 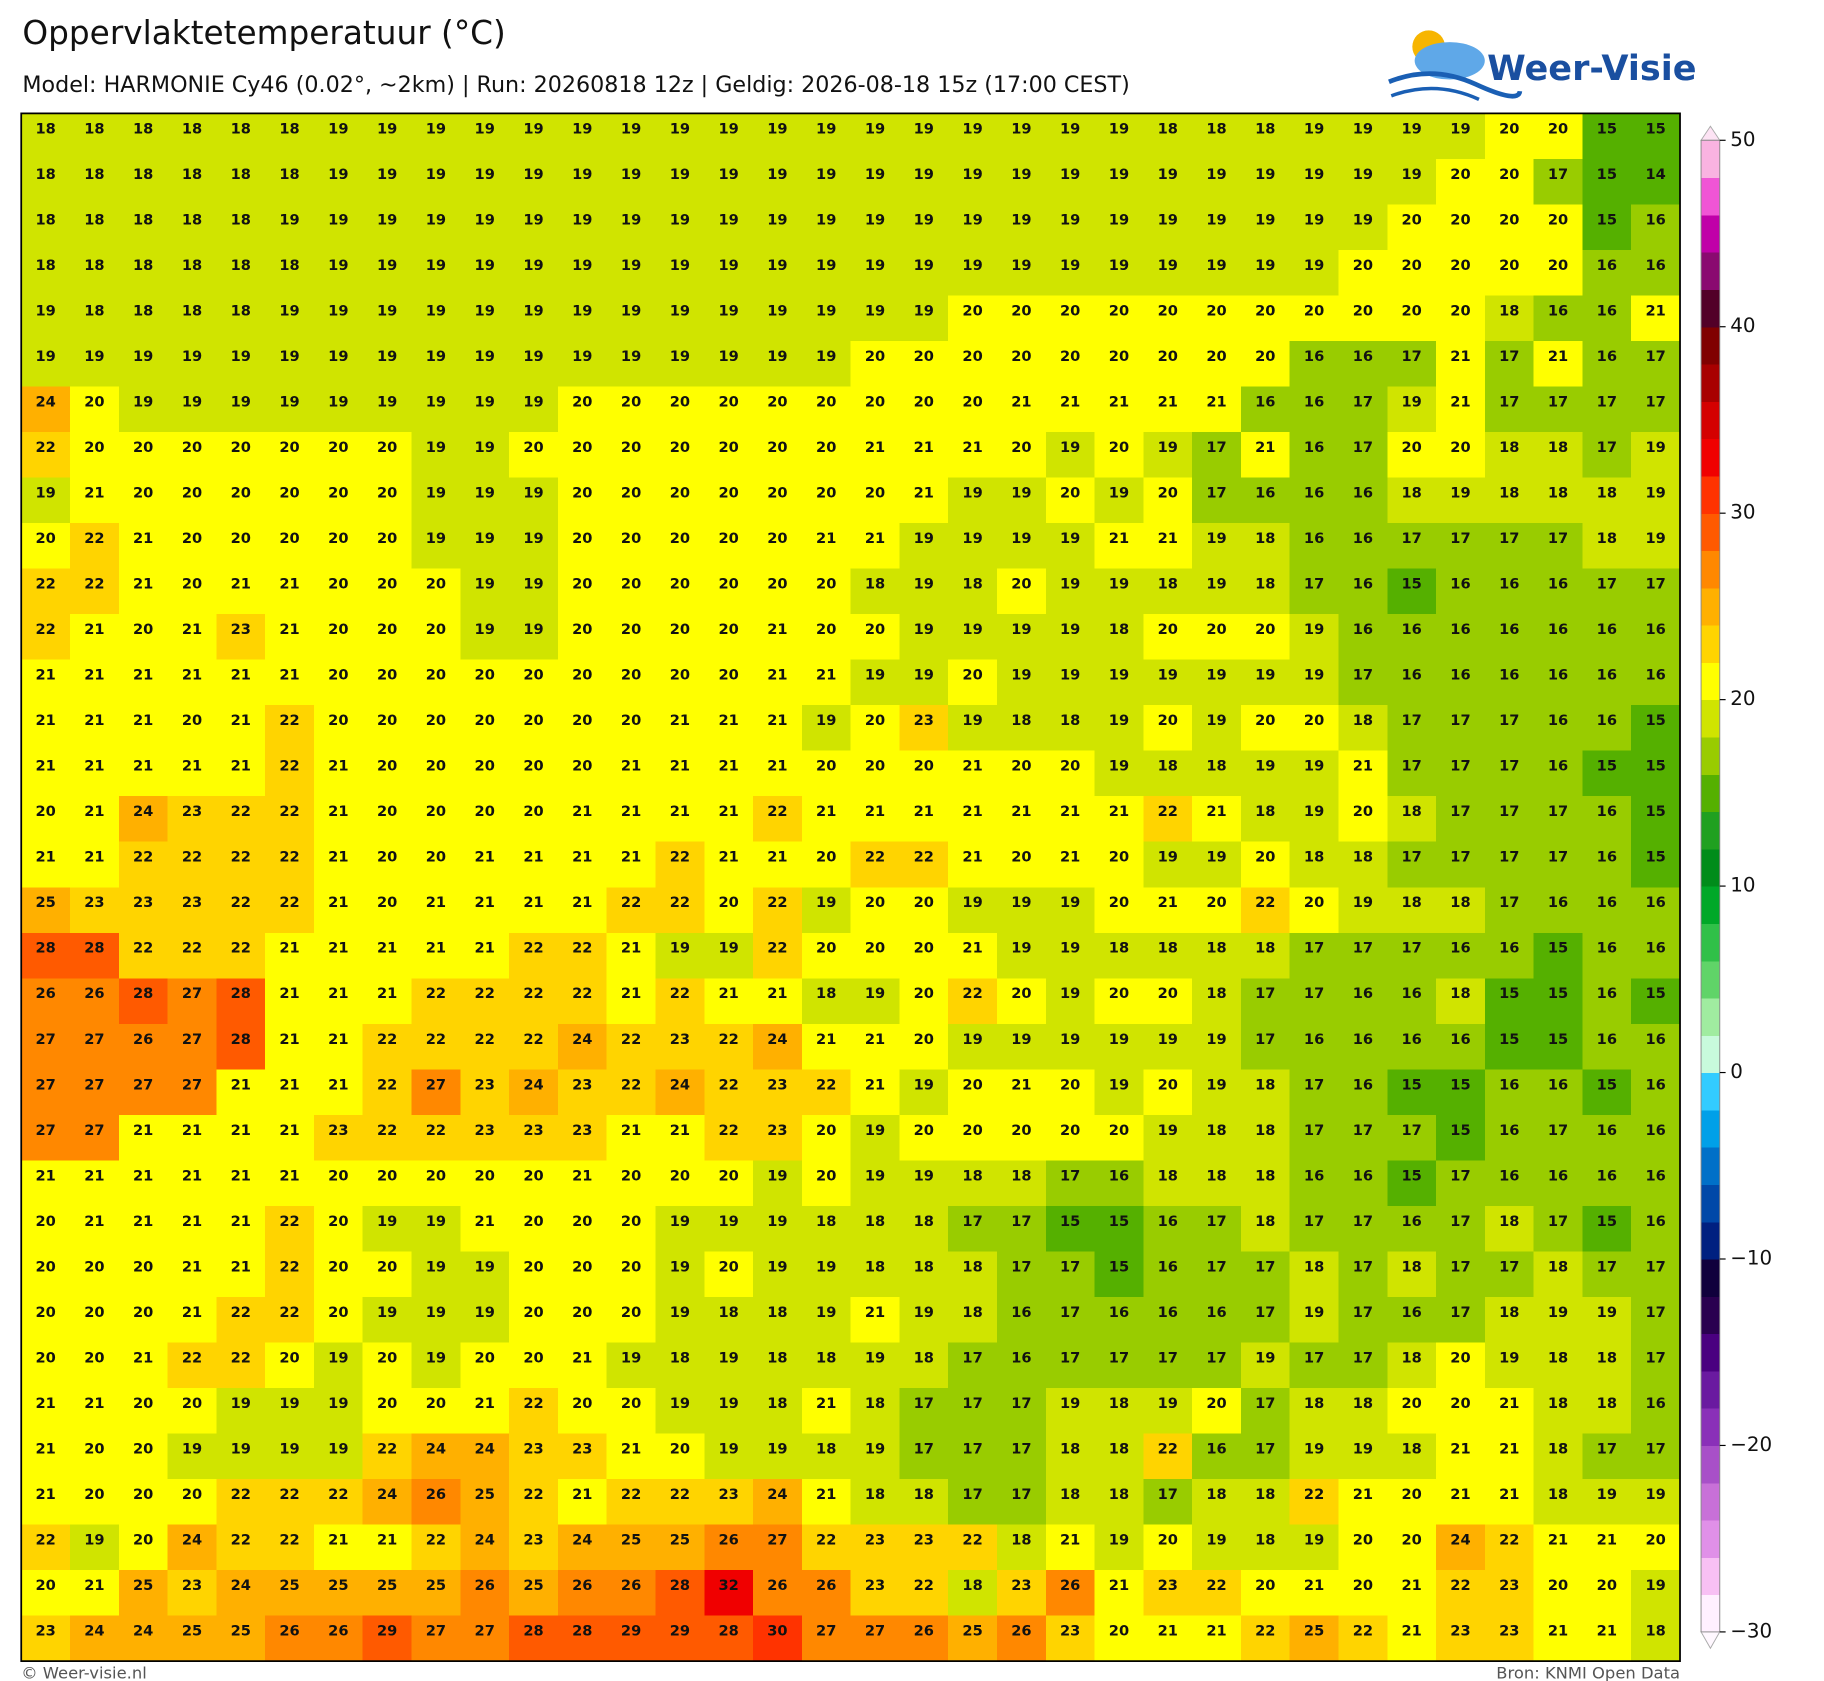 What do you see at coordinates (143, 993) in the screenshot?
I see `temperature-label: 28` at bounding box center [143, 993].